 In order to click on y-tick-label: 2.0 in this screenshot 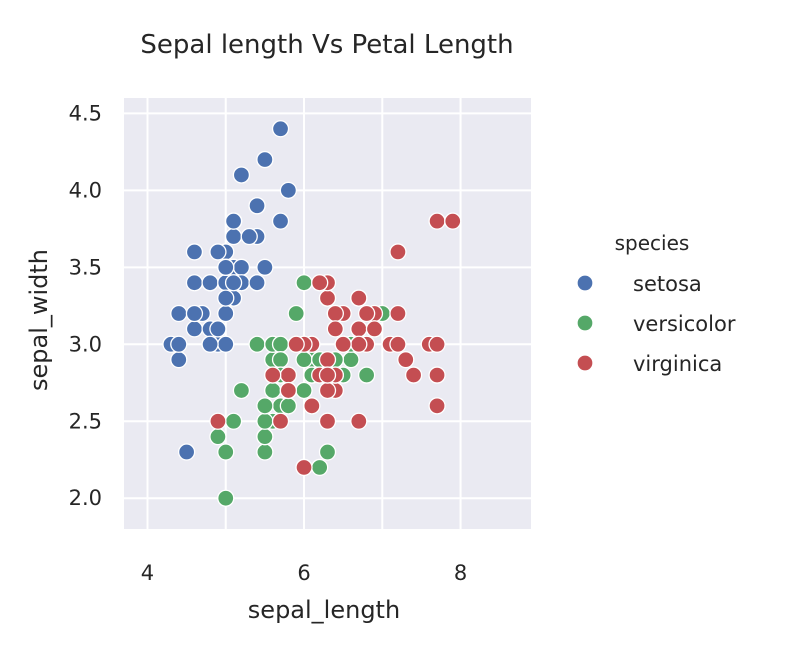, I will do `click(85, 498)`.